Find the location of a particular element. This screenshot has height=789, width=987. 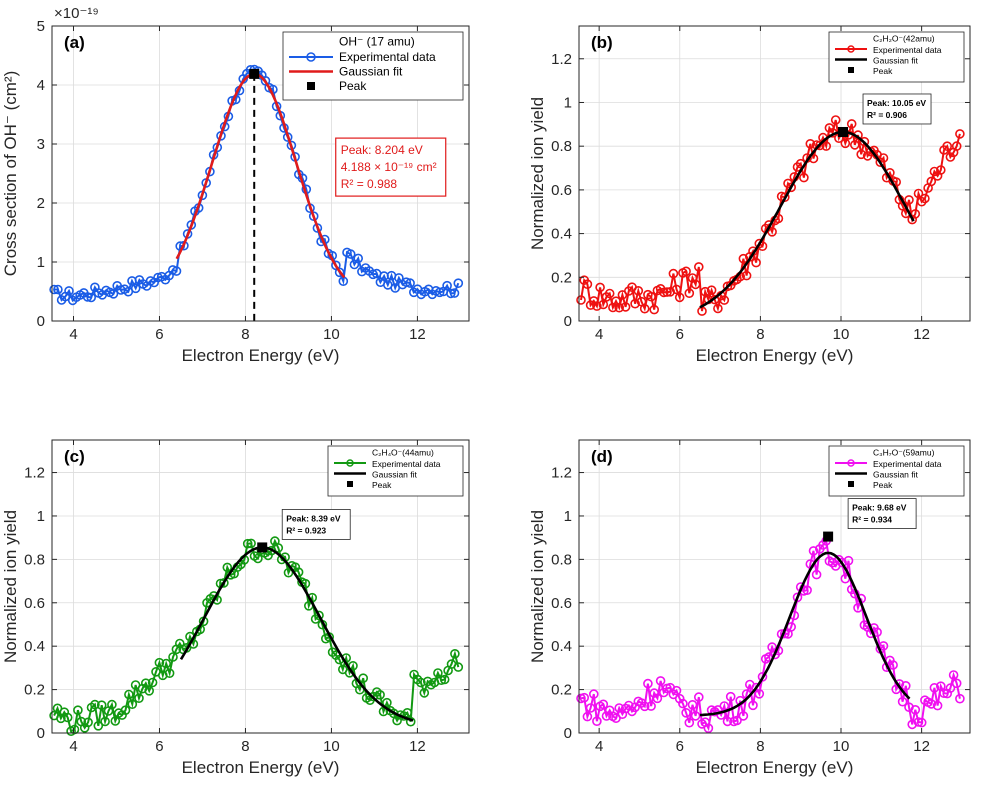

x-axis-label: Electron Energy (eV) is located at coordinates (775, 355).